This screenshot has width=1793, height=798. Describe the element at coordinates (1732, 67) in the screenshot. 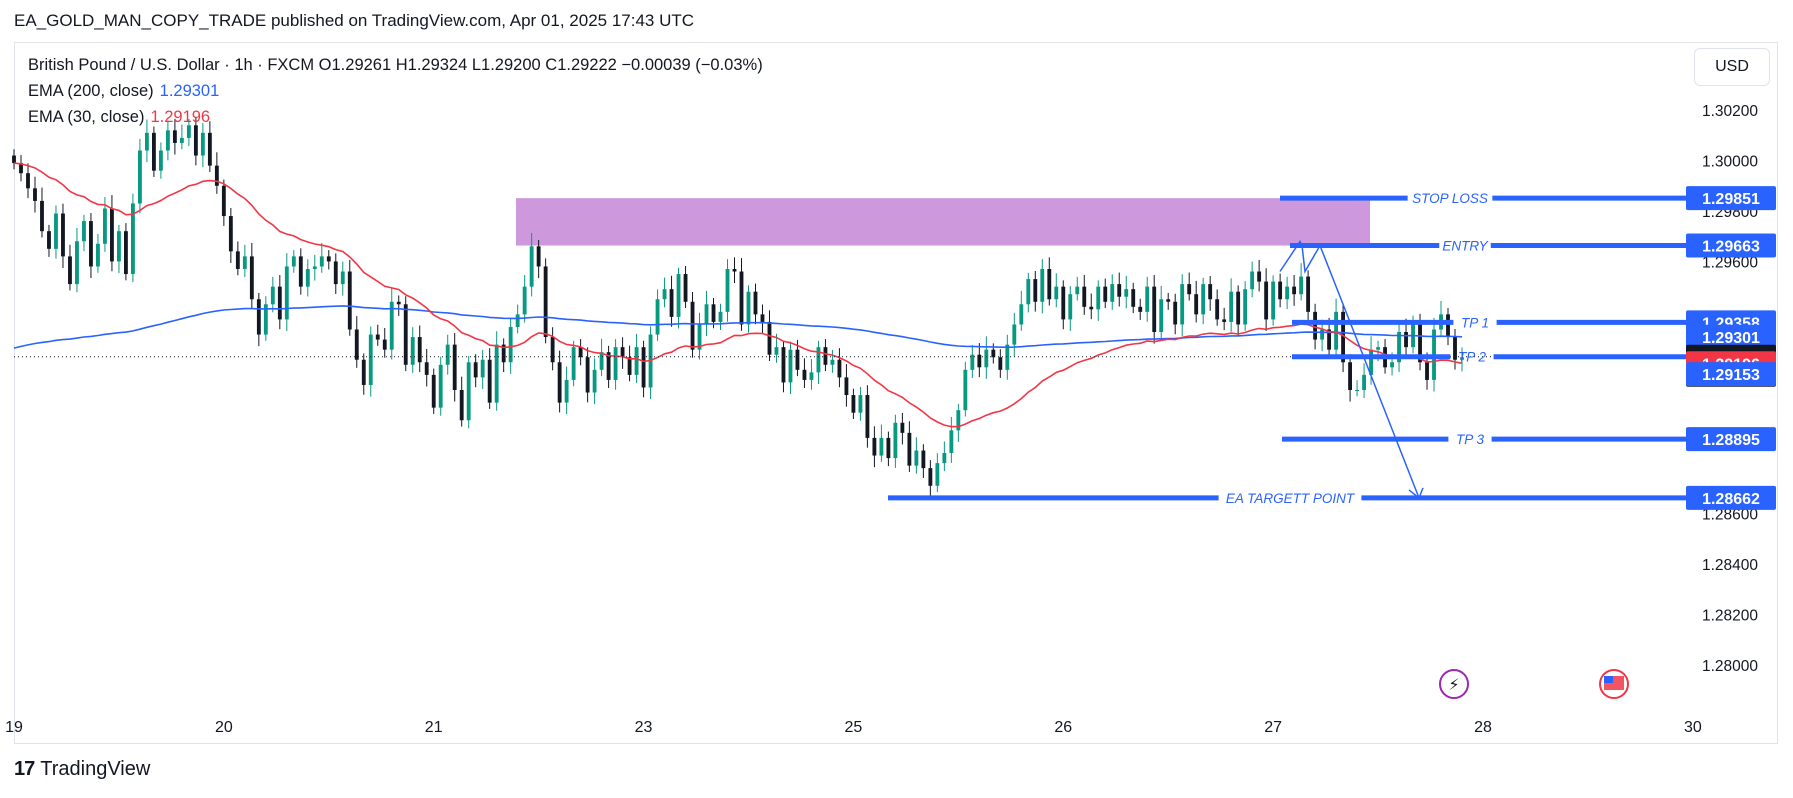

I see `currency-button: USD` at that location.